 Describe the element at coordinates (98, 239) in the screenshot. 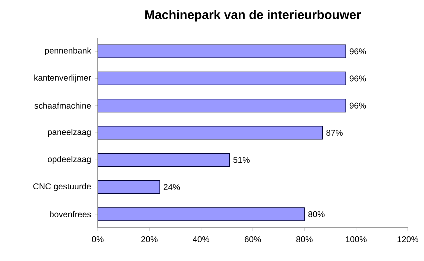

I see `x-tick-label: 0%` at that location.